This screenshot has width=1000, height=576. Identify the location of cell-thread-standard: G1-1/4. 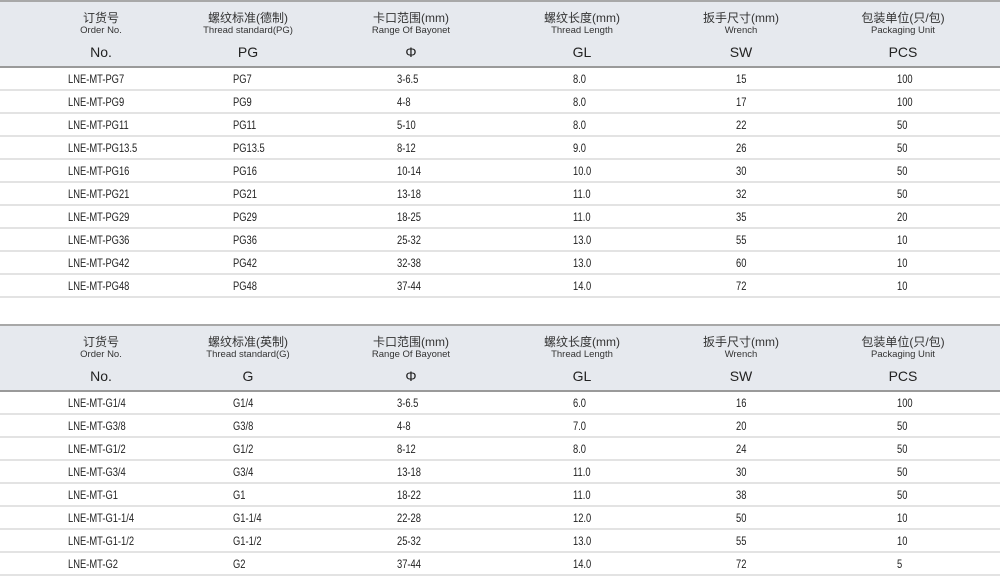
(247, 518).